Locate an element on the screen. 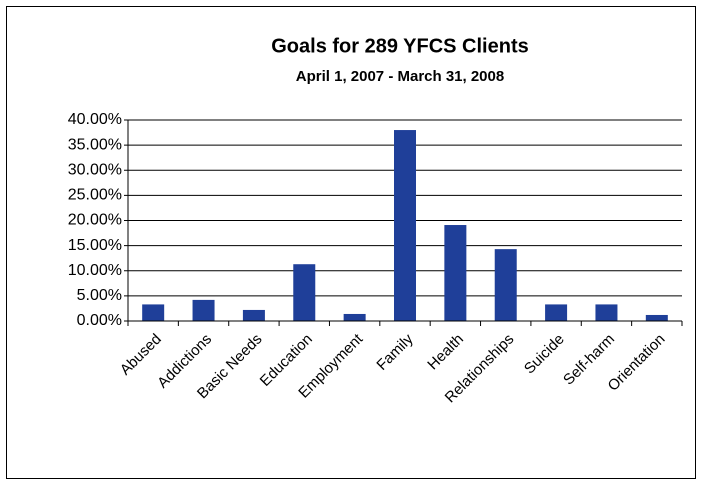 The width and height of the screenshot is (702, 485). y-tick-label: 30.00% is located at coordinates (95, 169).